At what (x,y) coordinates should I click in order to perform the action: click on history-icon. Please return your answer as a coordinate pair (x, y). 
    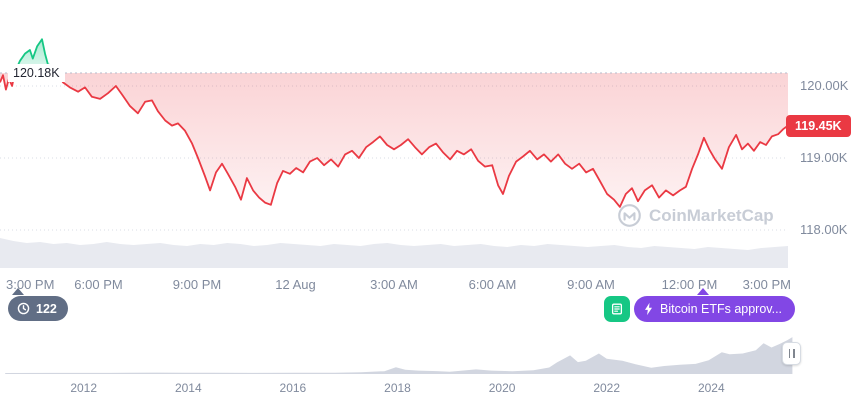
    Looking at the image, I should click on (23, 308).